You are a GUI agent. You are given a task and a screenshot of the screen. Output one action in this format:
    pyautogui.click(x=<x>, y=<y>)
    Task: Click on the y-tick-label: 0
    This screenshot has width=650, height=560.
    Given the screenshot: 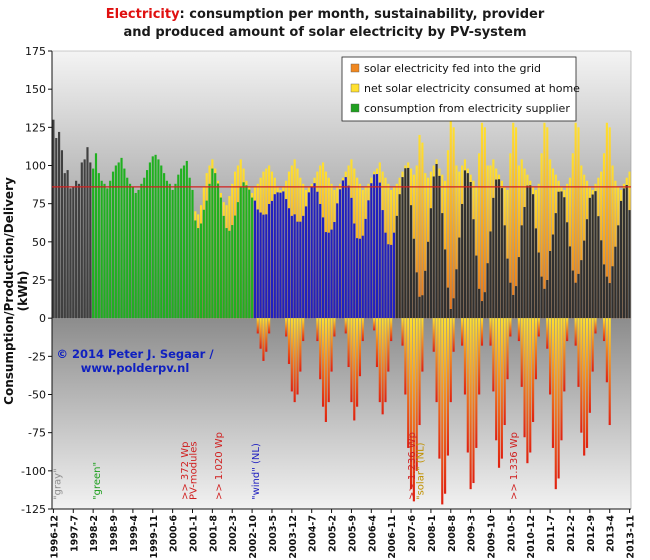 What is the action you would take?
    pyautogui.click(x=42, y=318)
    